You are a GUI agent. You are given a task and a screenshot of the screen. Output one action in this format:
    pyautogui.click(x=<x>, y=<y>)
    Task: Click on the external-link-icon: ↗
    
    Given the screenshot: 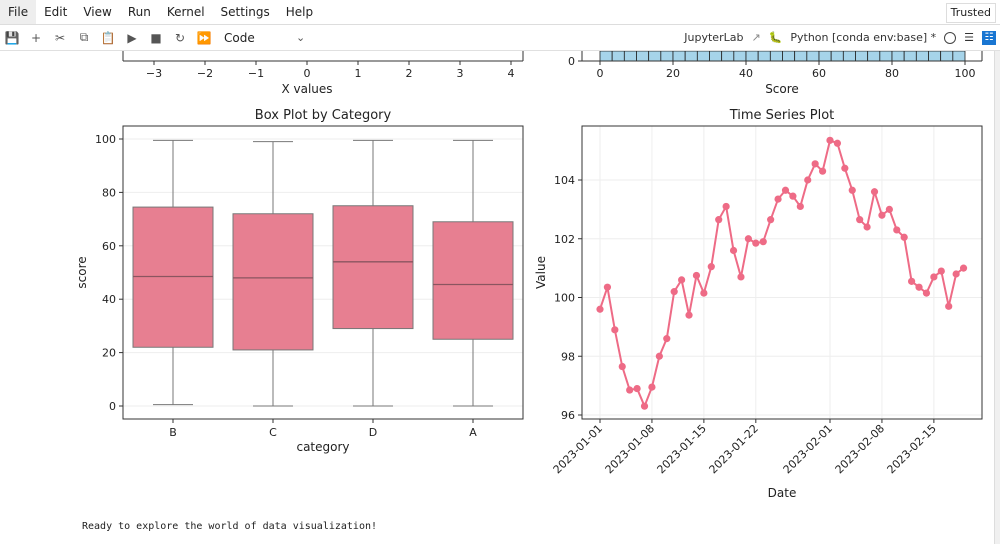 What is the action you would take?
    pyautogui.click(x=756, y=37)
    